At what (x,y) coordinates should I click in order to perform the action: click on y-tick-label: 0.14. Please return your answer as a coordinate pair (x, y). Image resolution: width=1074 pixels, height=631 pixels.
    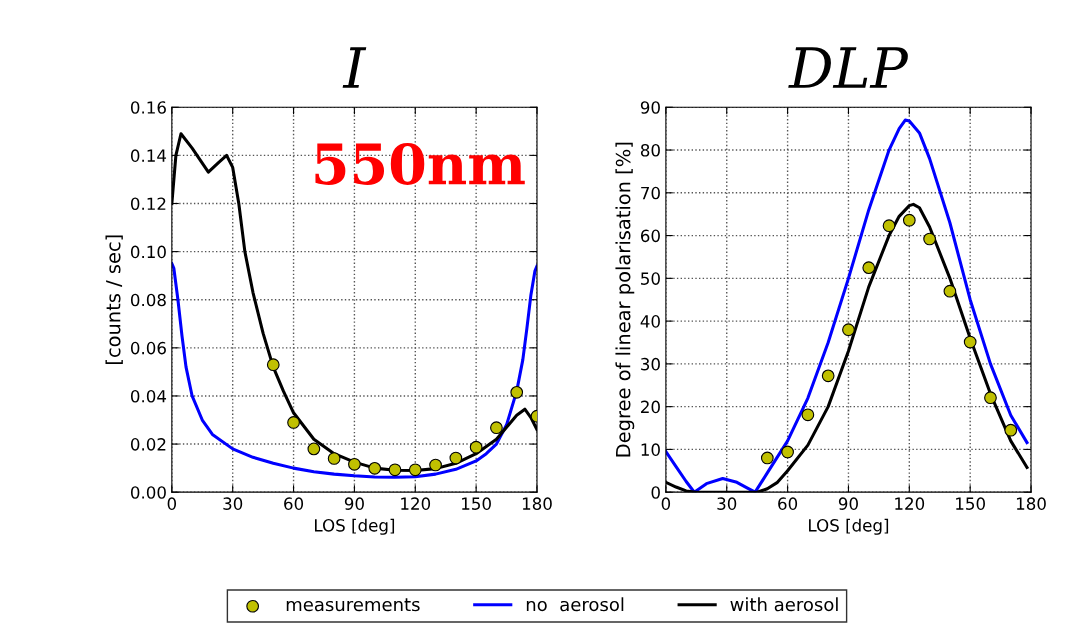
    Looking at the image, I should click on (148, 155).